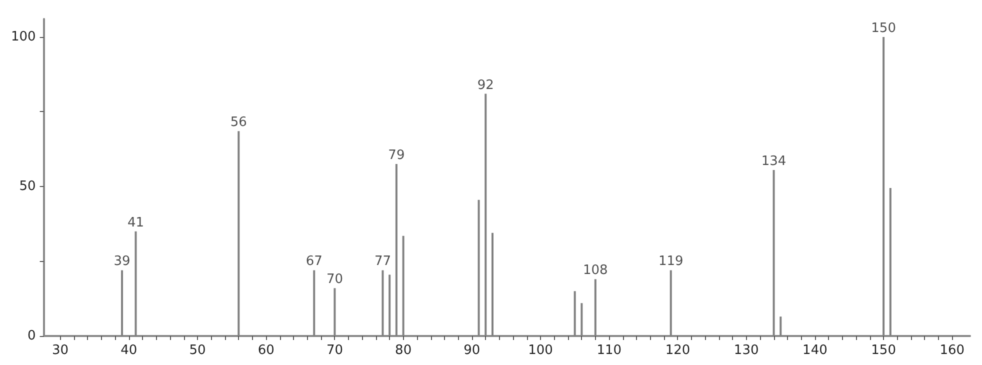 This screenshot has height=365, width=982. What do you see at coordinates (23, 36) in the screenshot?
I see `y-tick-label: 100` at bounding box center [23, 36].